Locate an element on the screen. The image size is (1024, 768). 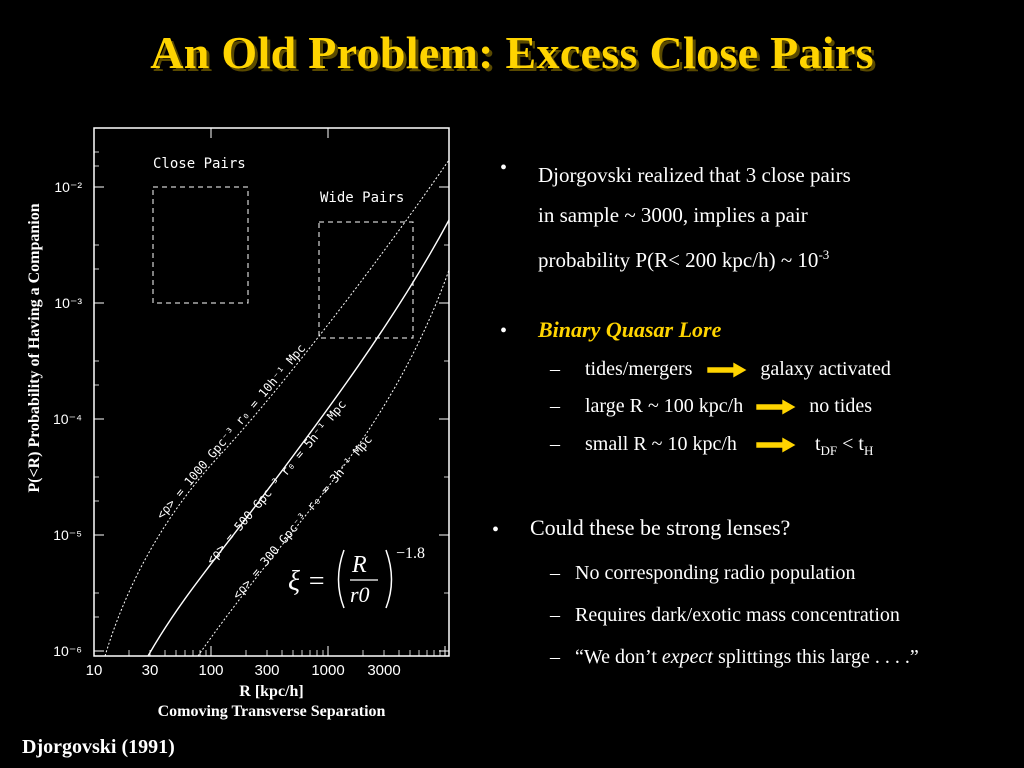
formula-num: R is located at coordinates (359, 565).